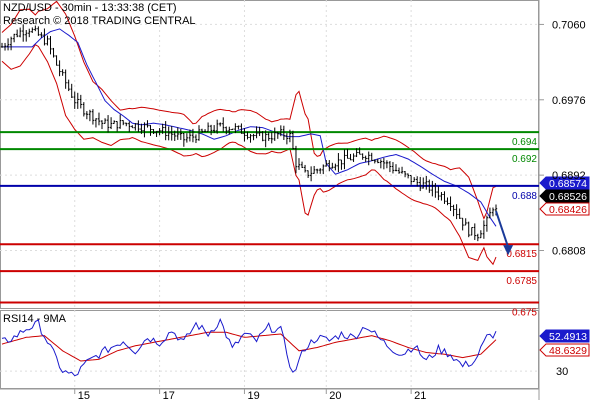 This screenshot has height=400, width=590. I want to click on pivot-level-label: 0.688, so click(524, 196).